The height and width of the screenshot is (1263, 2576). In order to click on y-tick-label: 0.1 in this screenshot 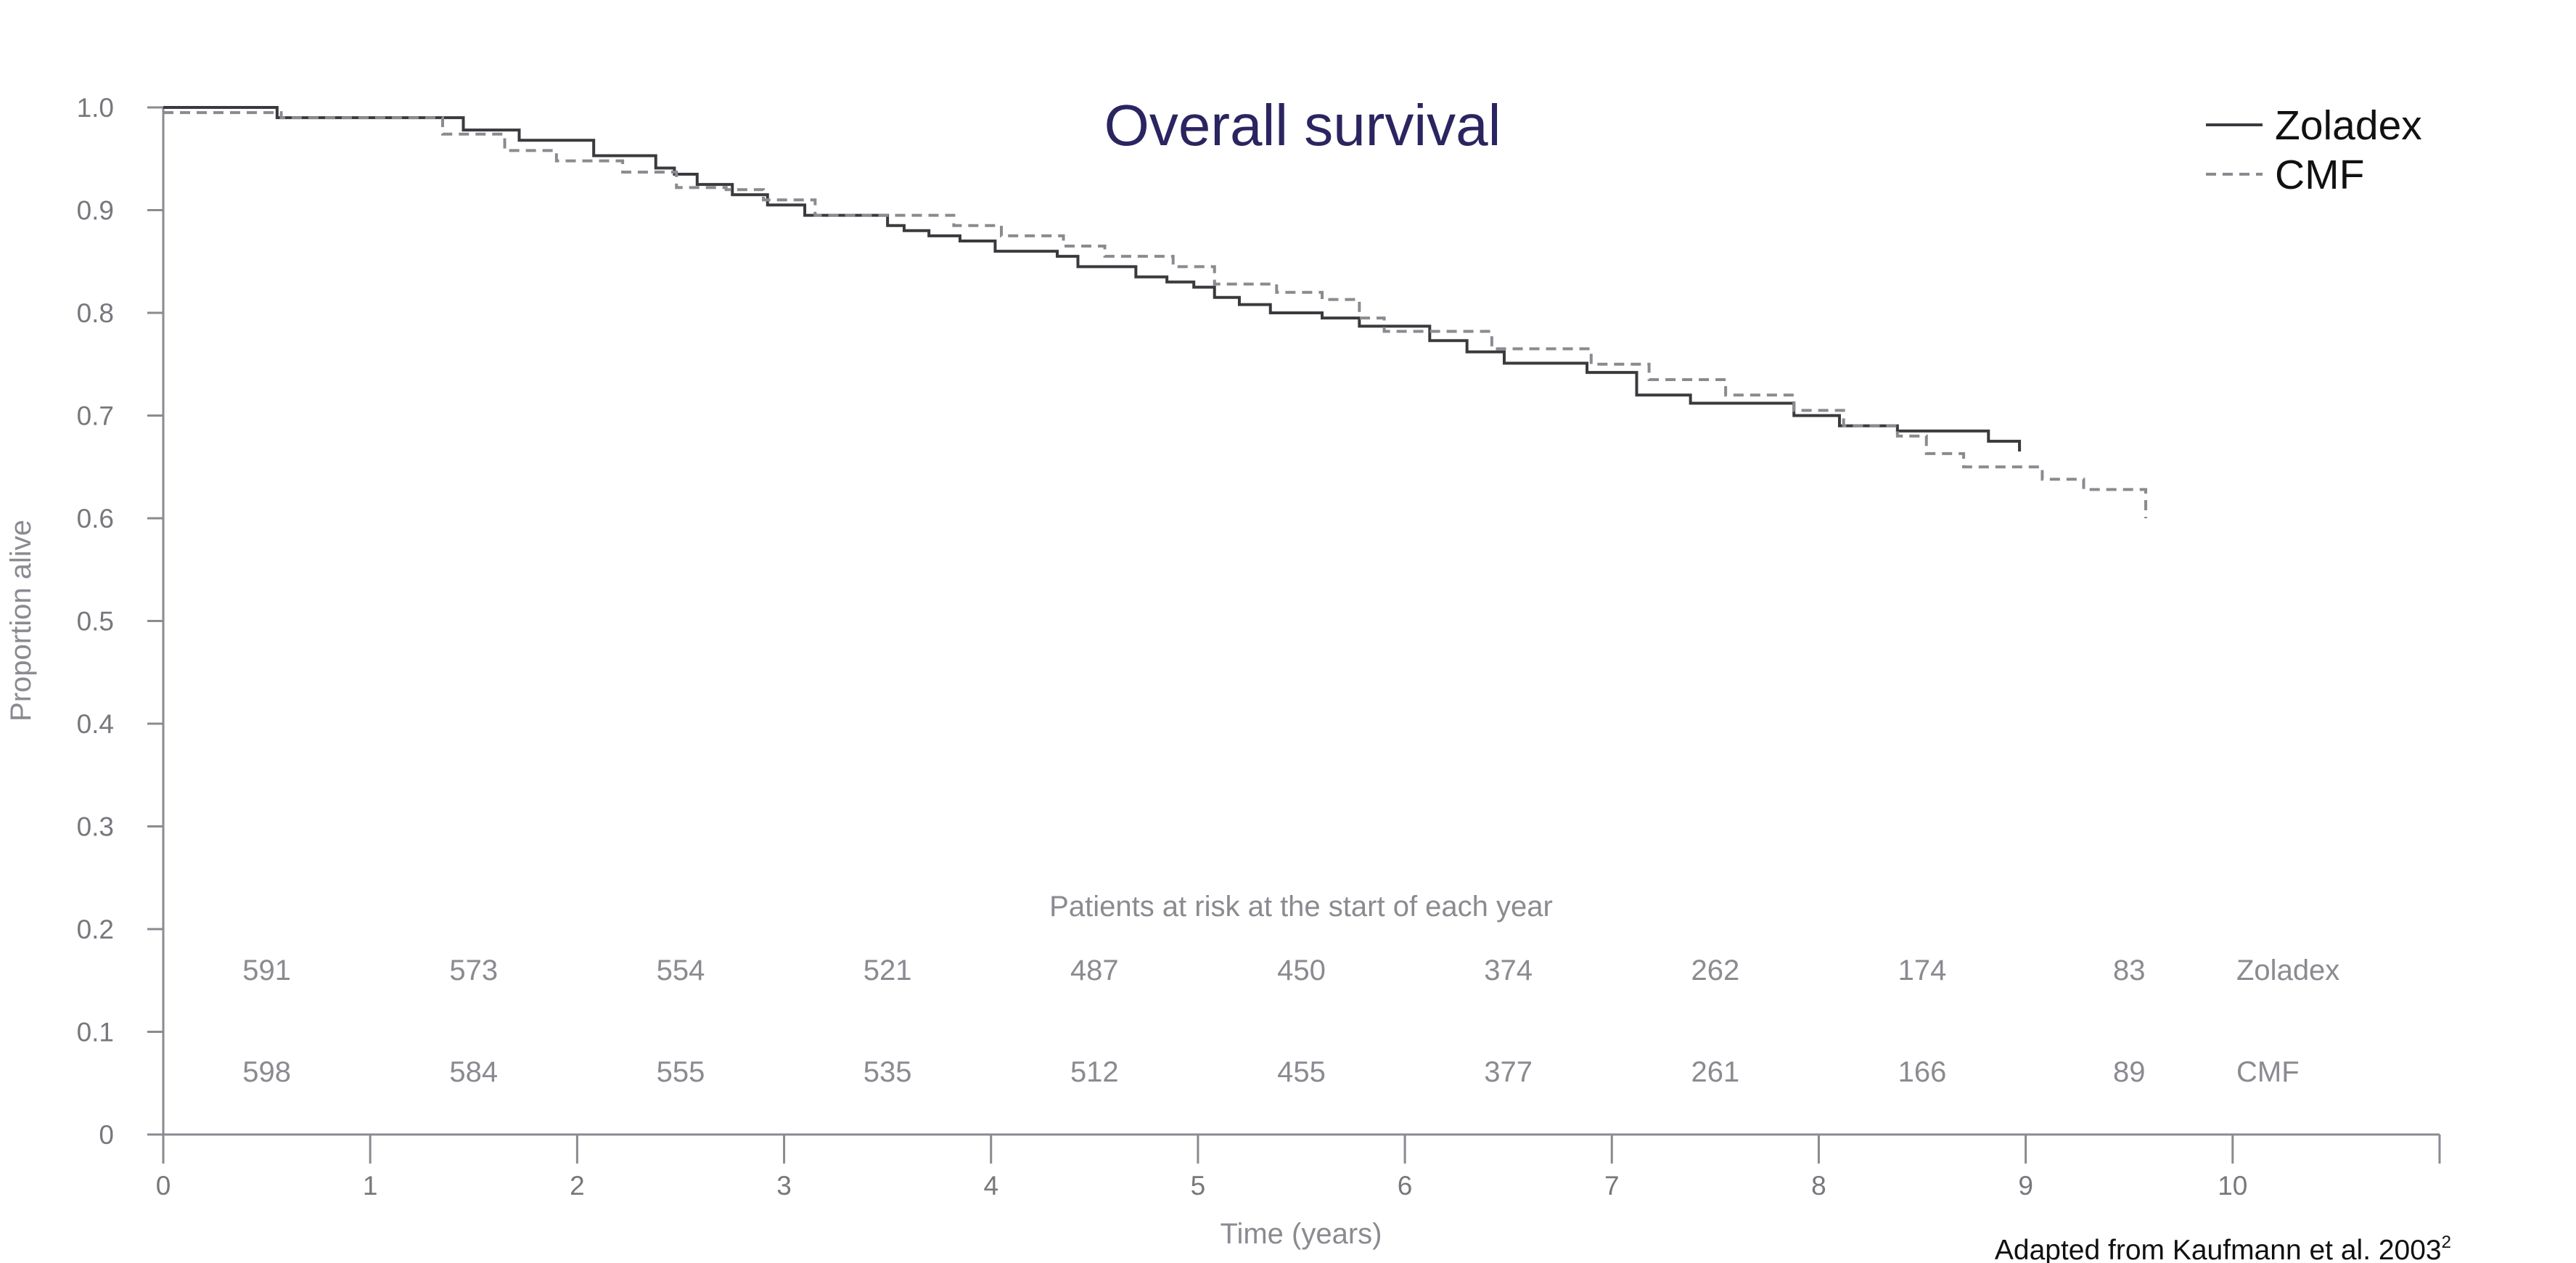, I will do `click(95, 1032)`.